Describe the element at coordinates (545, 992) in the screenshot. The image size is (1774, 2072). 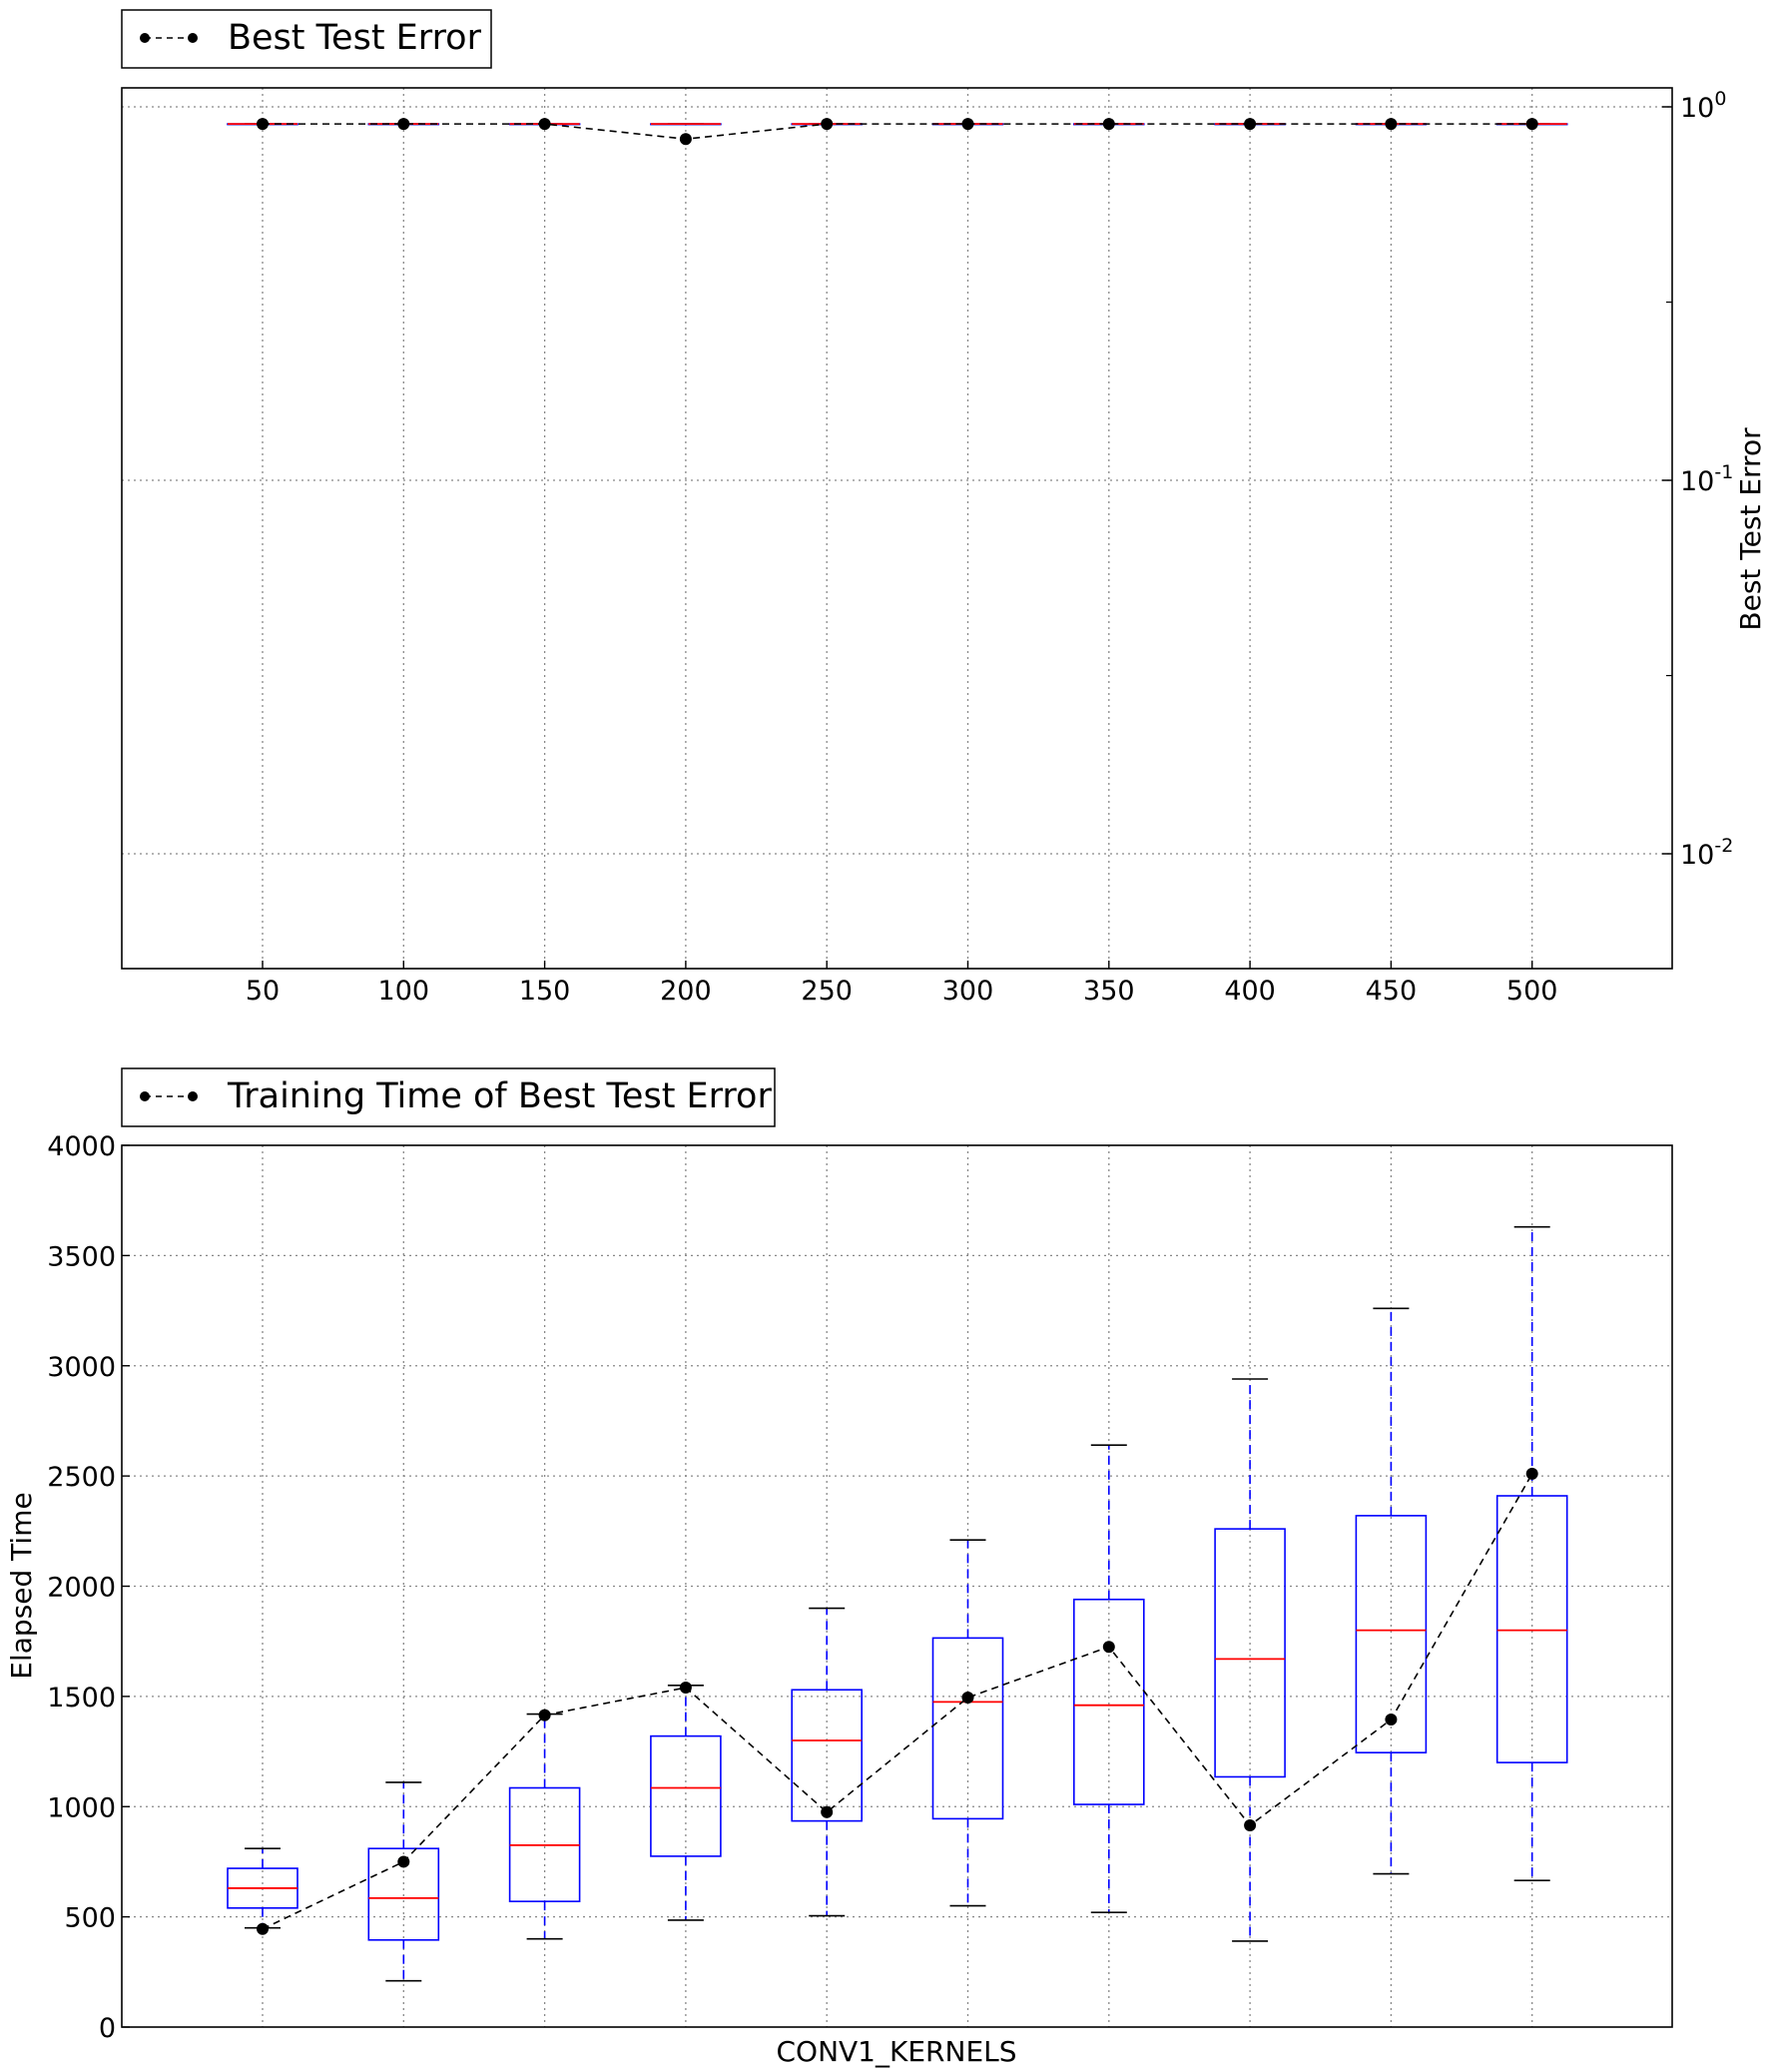
I see `top-x-tick-label: 150` at that location.